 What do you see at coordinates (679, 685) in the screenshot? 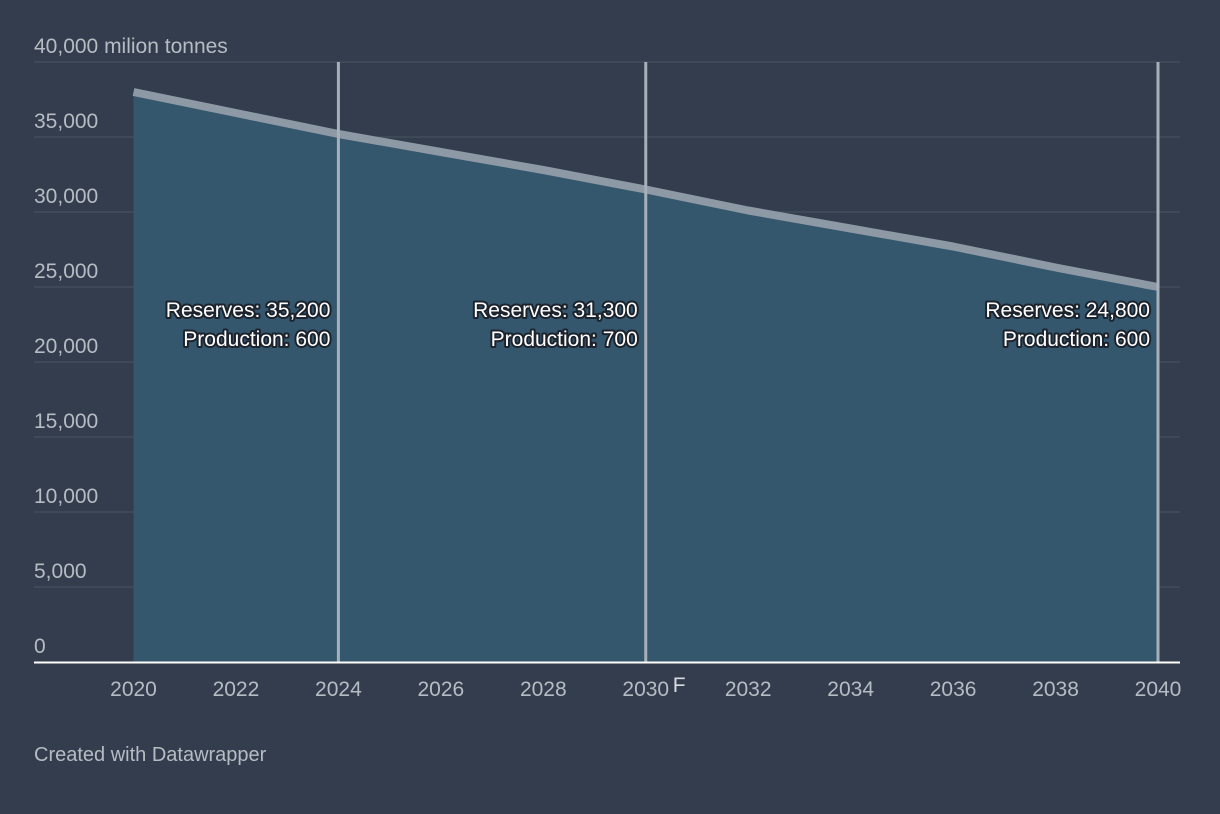
I see `forecast-marker: F` at bounding box center [679, 685].